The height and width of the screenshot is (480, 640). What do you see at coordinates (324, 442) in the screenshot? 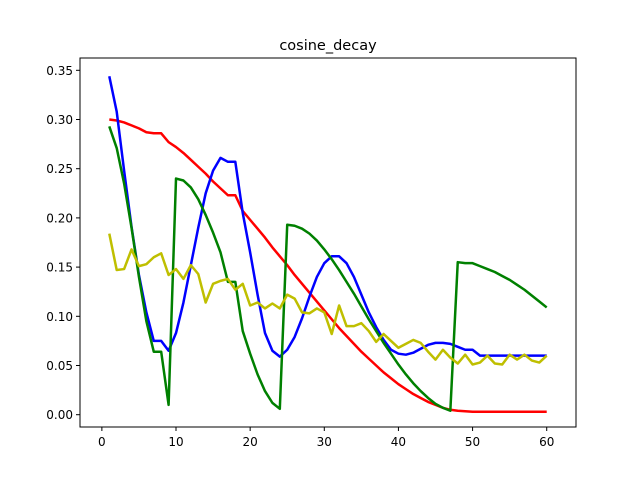
I see `x-tick-label: 30` at bounding box center [324, 442].